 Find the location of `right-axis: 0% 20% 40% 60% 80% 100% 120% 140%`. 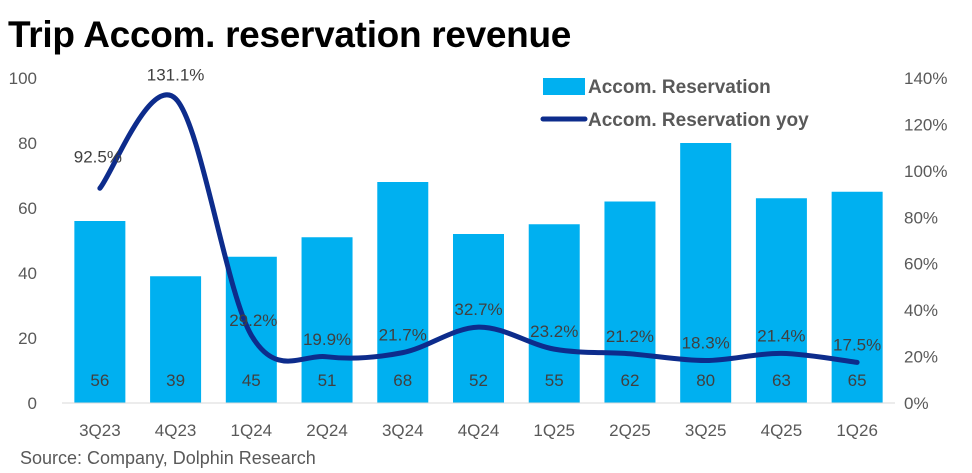

right-axis: 0% 20% 40% 60% 80% 100% 120% 140% is located at coordinates (925, 241).